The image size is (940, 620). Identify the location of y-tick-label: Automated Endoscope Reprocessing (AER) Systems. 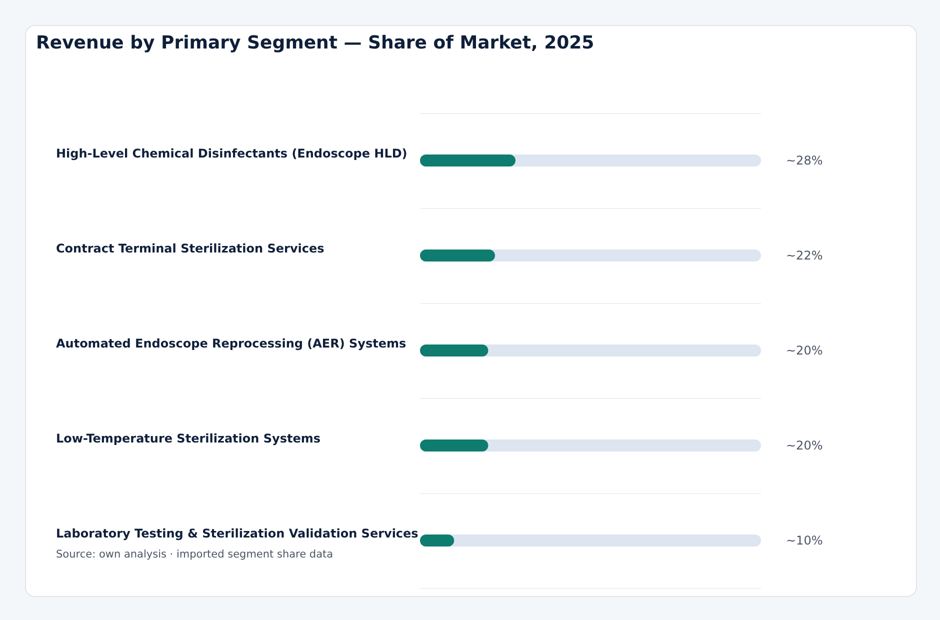
(231, 343).